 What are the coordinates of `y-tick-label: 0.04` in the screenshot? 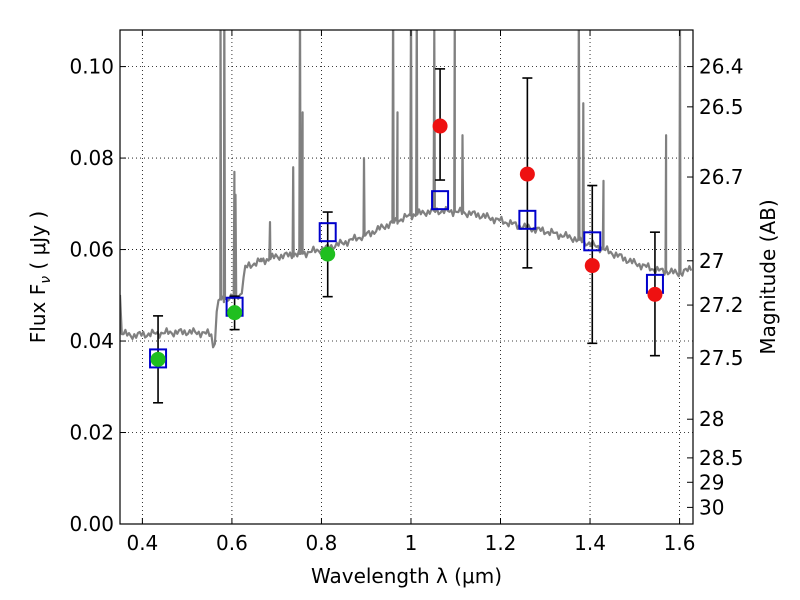 It's located at (91, 341).